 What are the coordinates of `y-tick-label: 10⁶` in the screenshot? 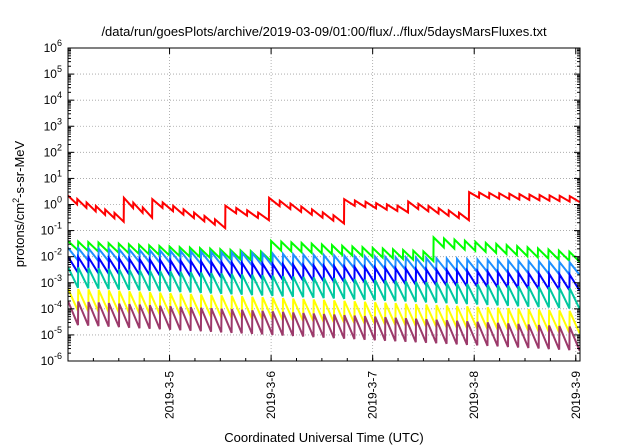 It's located at (53, 46).